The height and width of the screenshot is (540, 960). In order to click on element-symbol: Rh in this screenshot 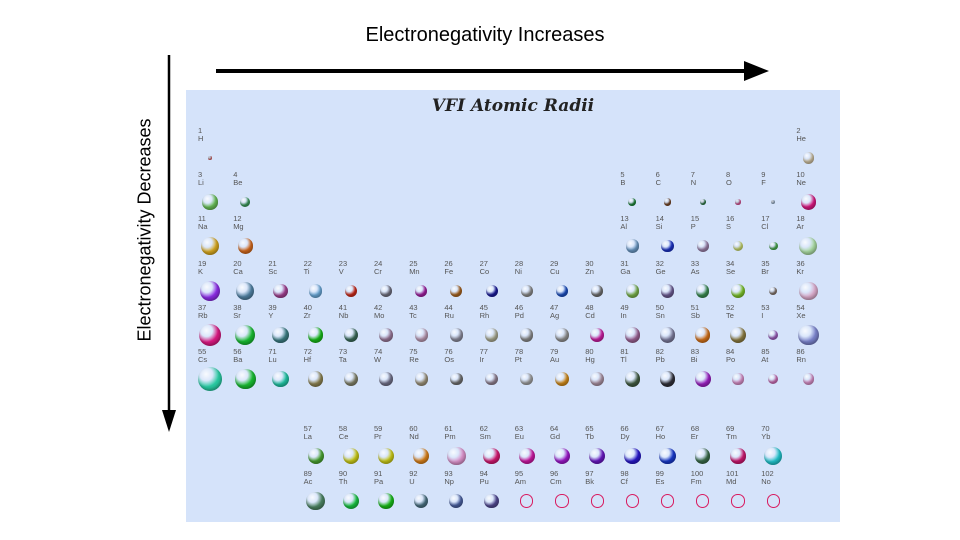, I will do `click(484, 315)`.